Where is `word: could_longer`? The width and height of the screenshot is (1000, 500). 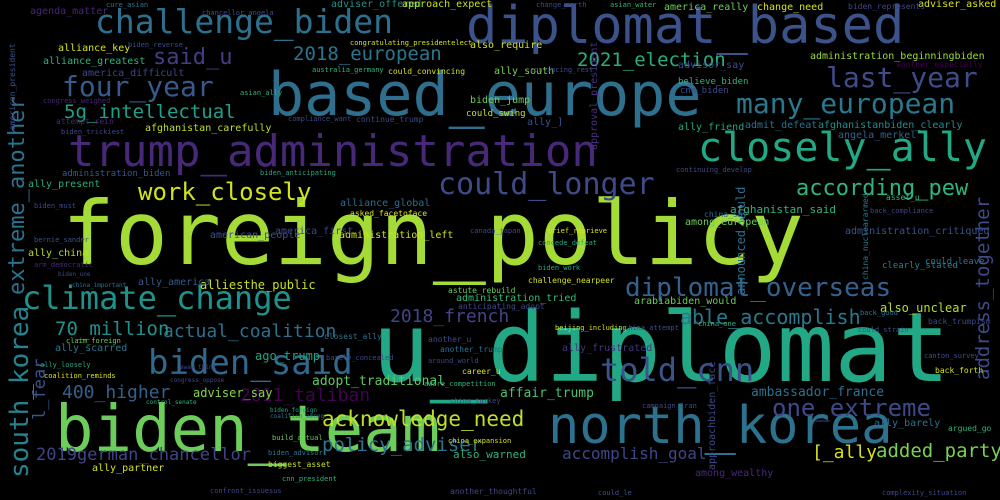
word: could_longer is located at coordinates (546, 184).